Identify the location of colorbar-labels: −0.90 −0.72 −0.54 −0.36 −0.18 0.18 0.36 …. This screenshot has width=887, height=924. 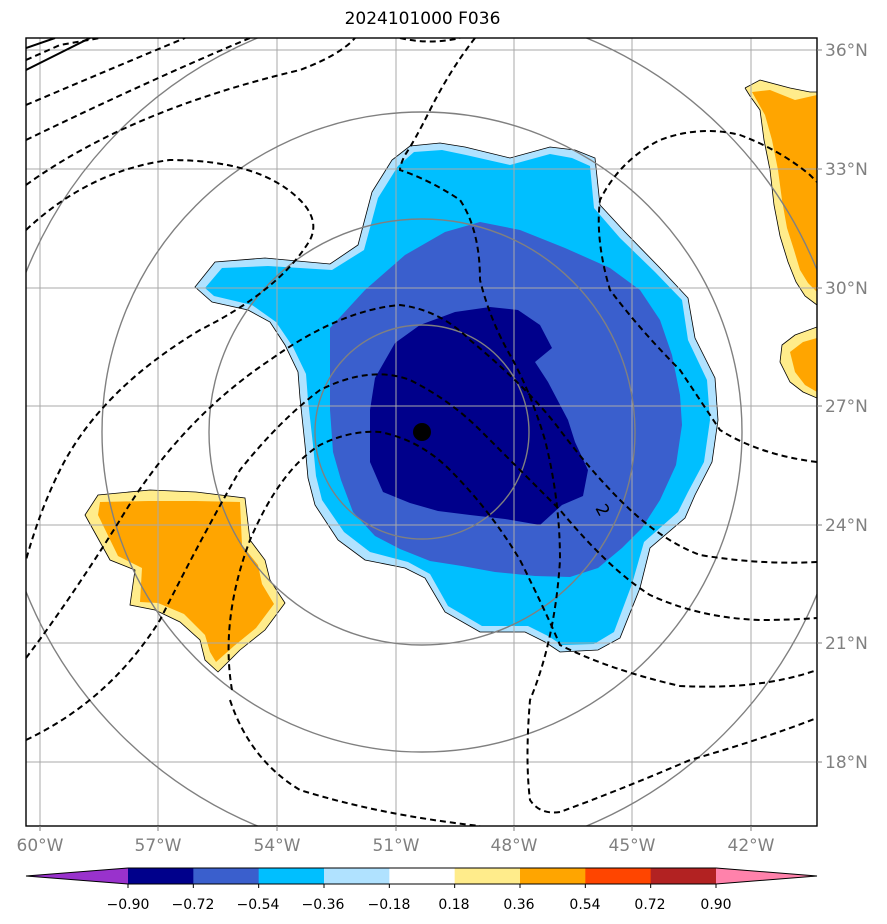
(419, 905).